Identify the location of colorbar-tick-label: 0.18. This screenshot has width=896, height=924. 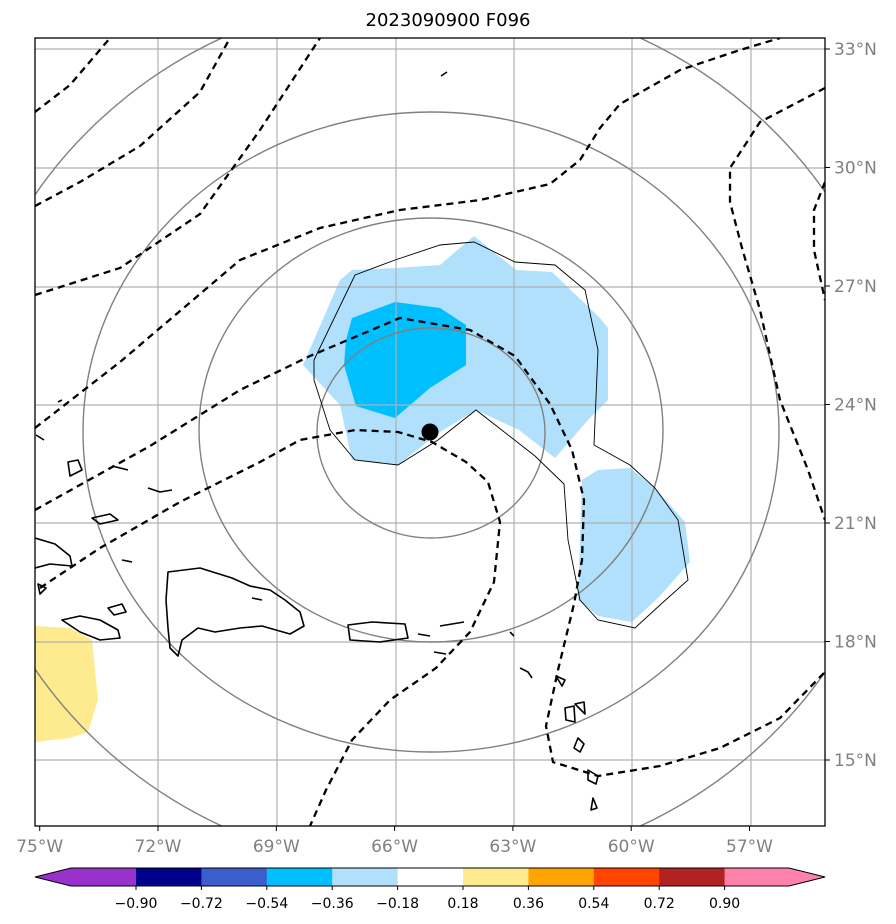
(462, 904).